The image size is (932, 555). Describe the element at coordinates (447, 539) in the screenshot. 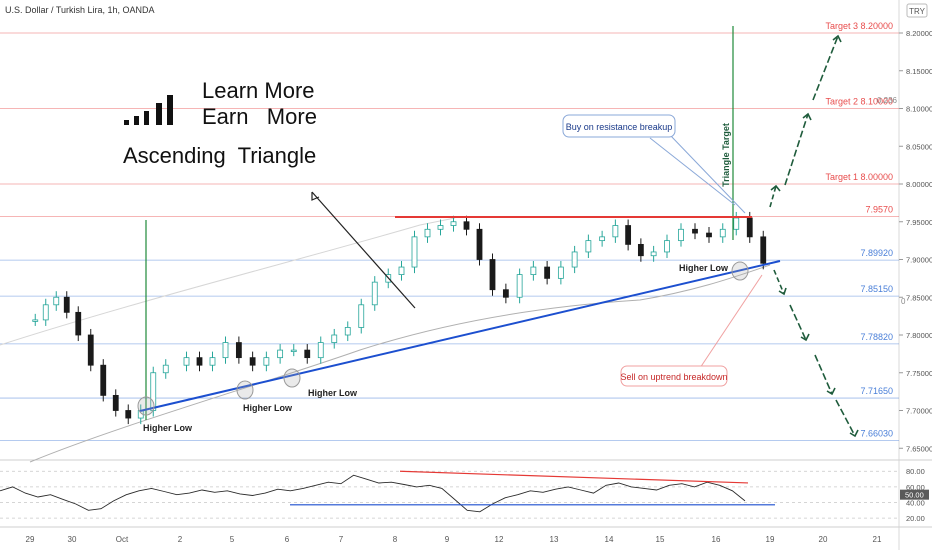

I see `x-tick-label: 9` at that location.